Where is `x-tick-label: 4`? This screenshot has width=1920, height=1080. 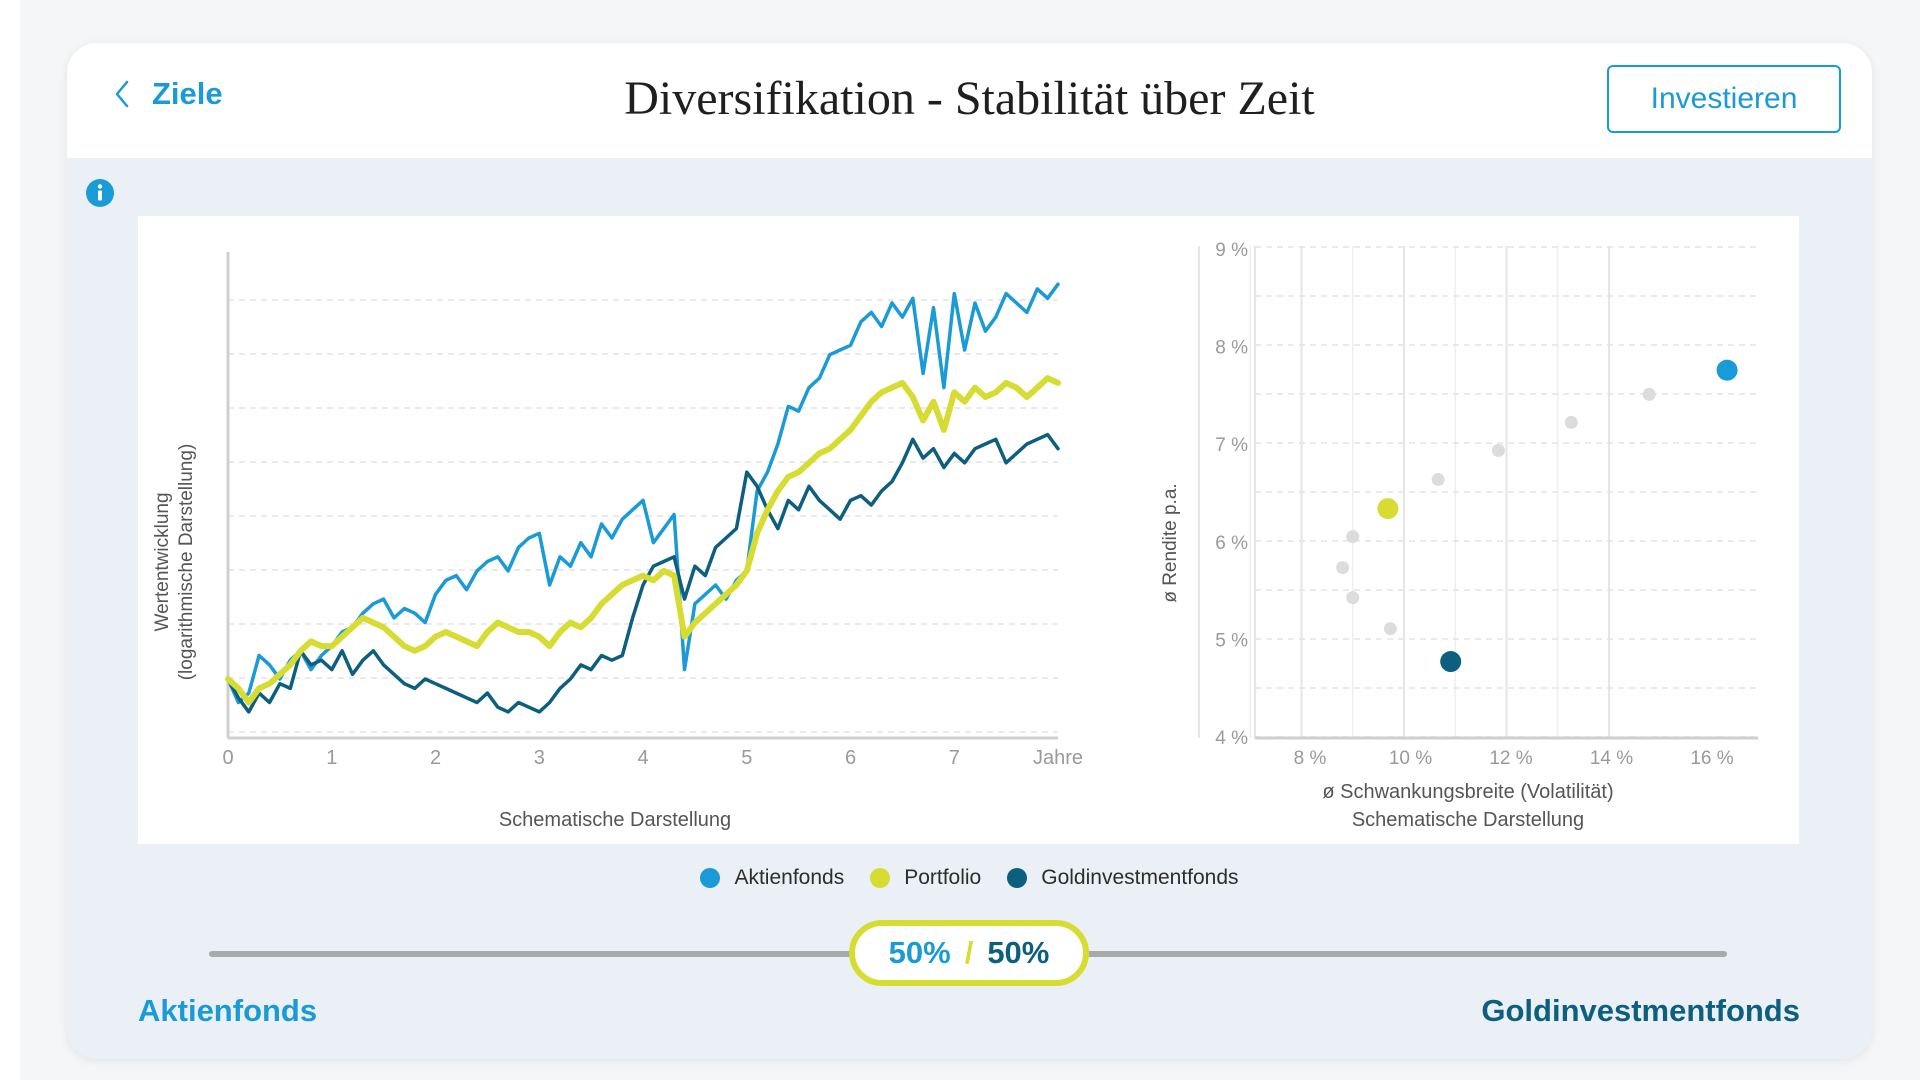
x-tick-label: 4 is located at coordinates (642, 758).